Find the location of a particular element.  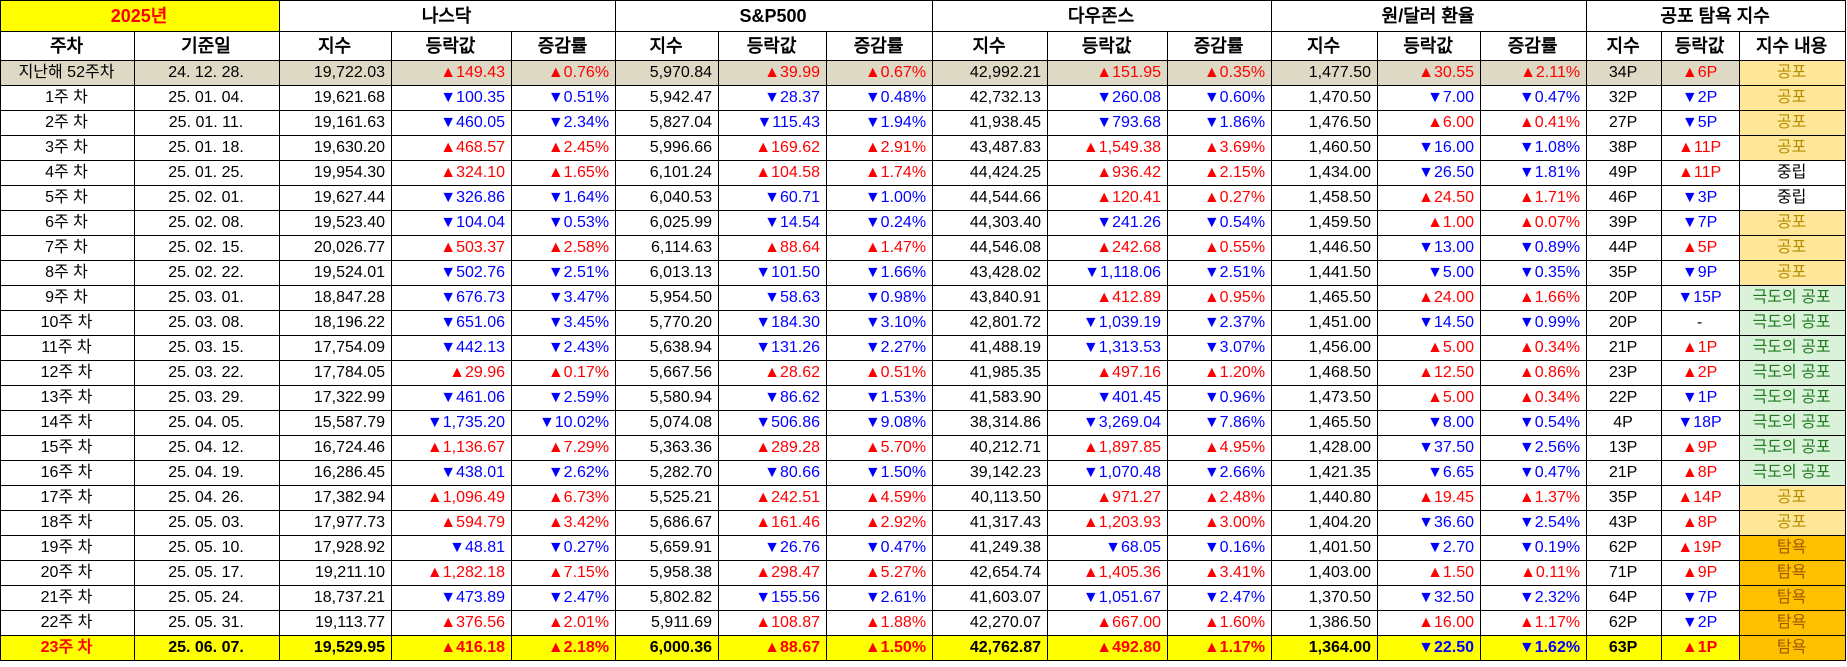

sp500-index-cell: 5,827.04 is located at coordinates (667, 123).